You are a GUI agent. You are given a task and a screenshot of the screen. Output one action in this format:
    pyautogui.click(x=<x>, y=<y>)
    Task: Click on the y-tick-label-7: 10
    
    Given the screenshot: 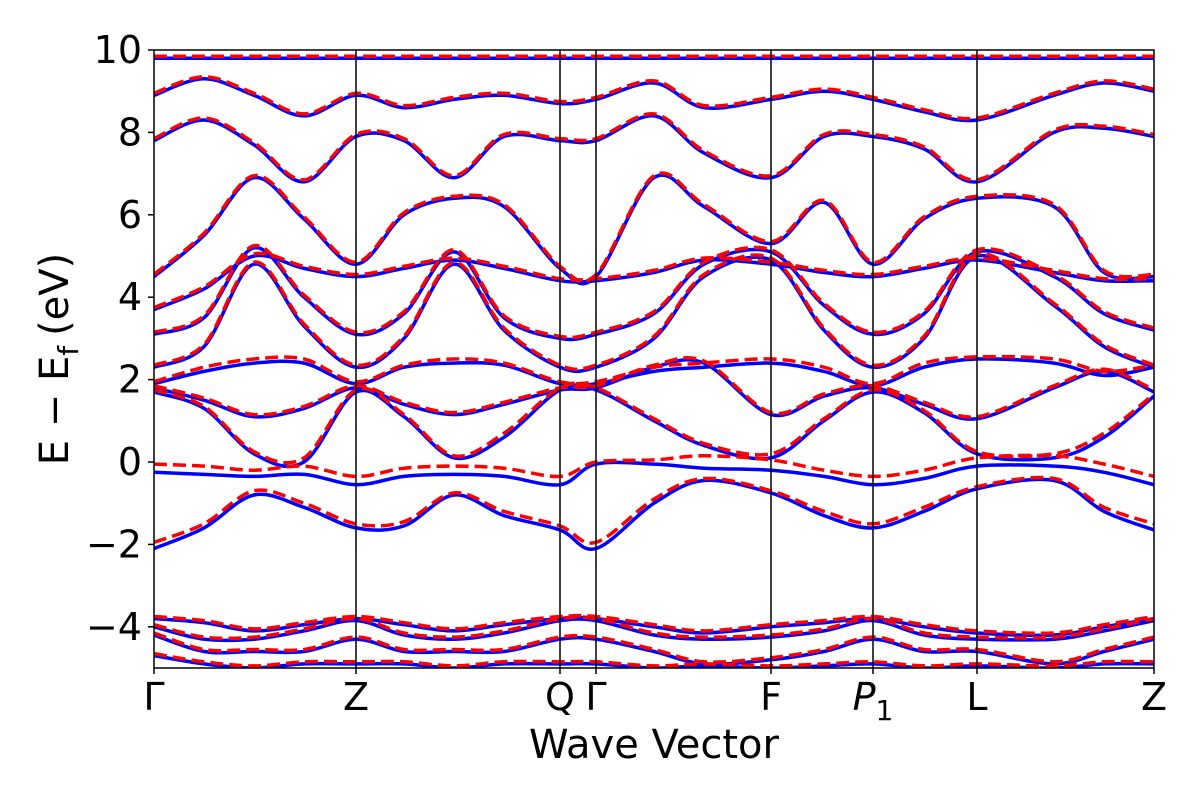 What is the action you would take?
    pyautogui.click(x=118, y=50)
    